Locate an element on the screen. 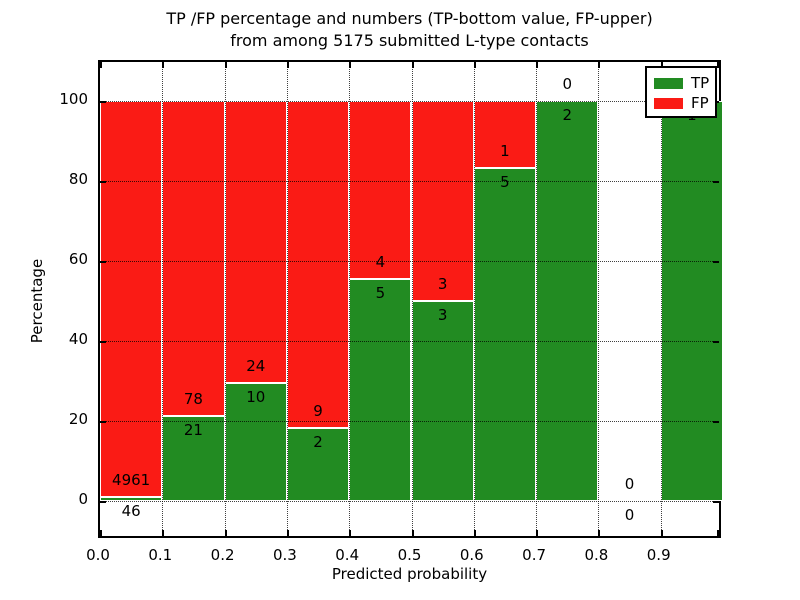 Image resolution: width=800 pixels, height=600 pixels. x-tick-label: 0.4 is located at coordinates (347, 555).